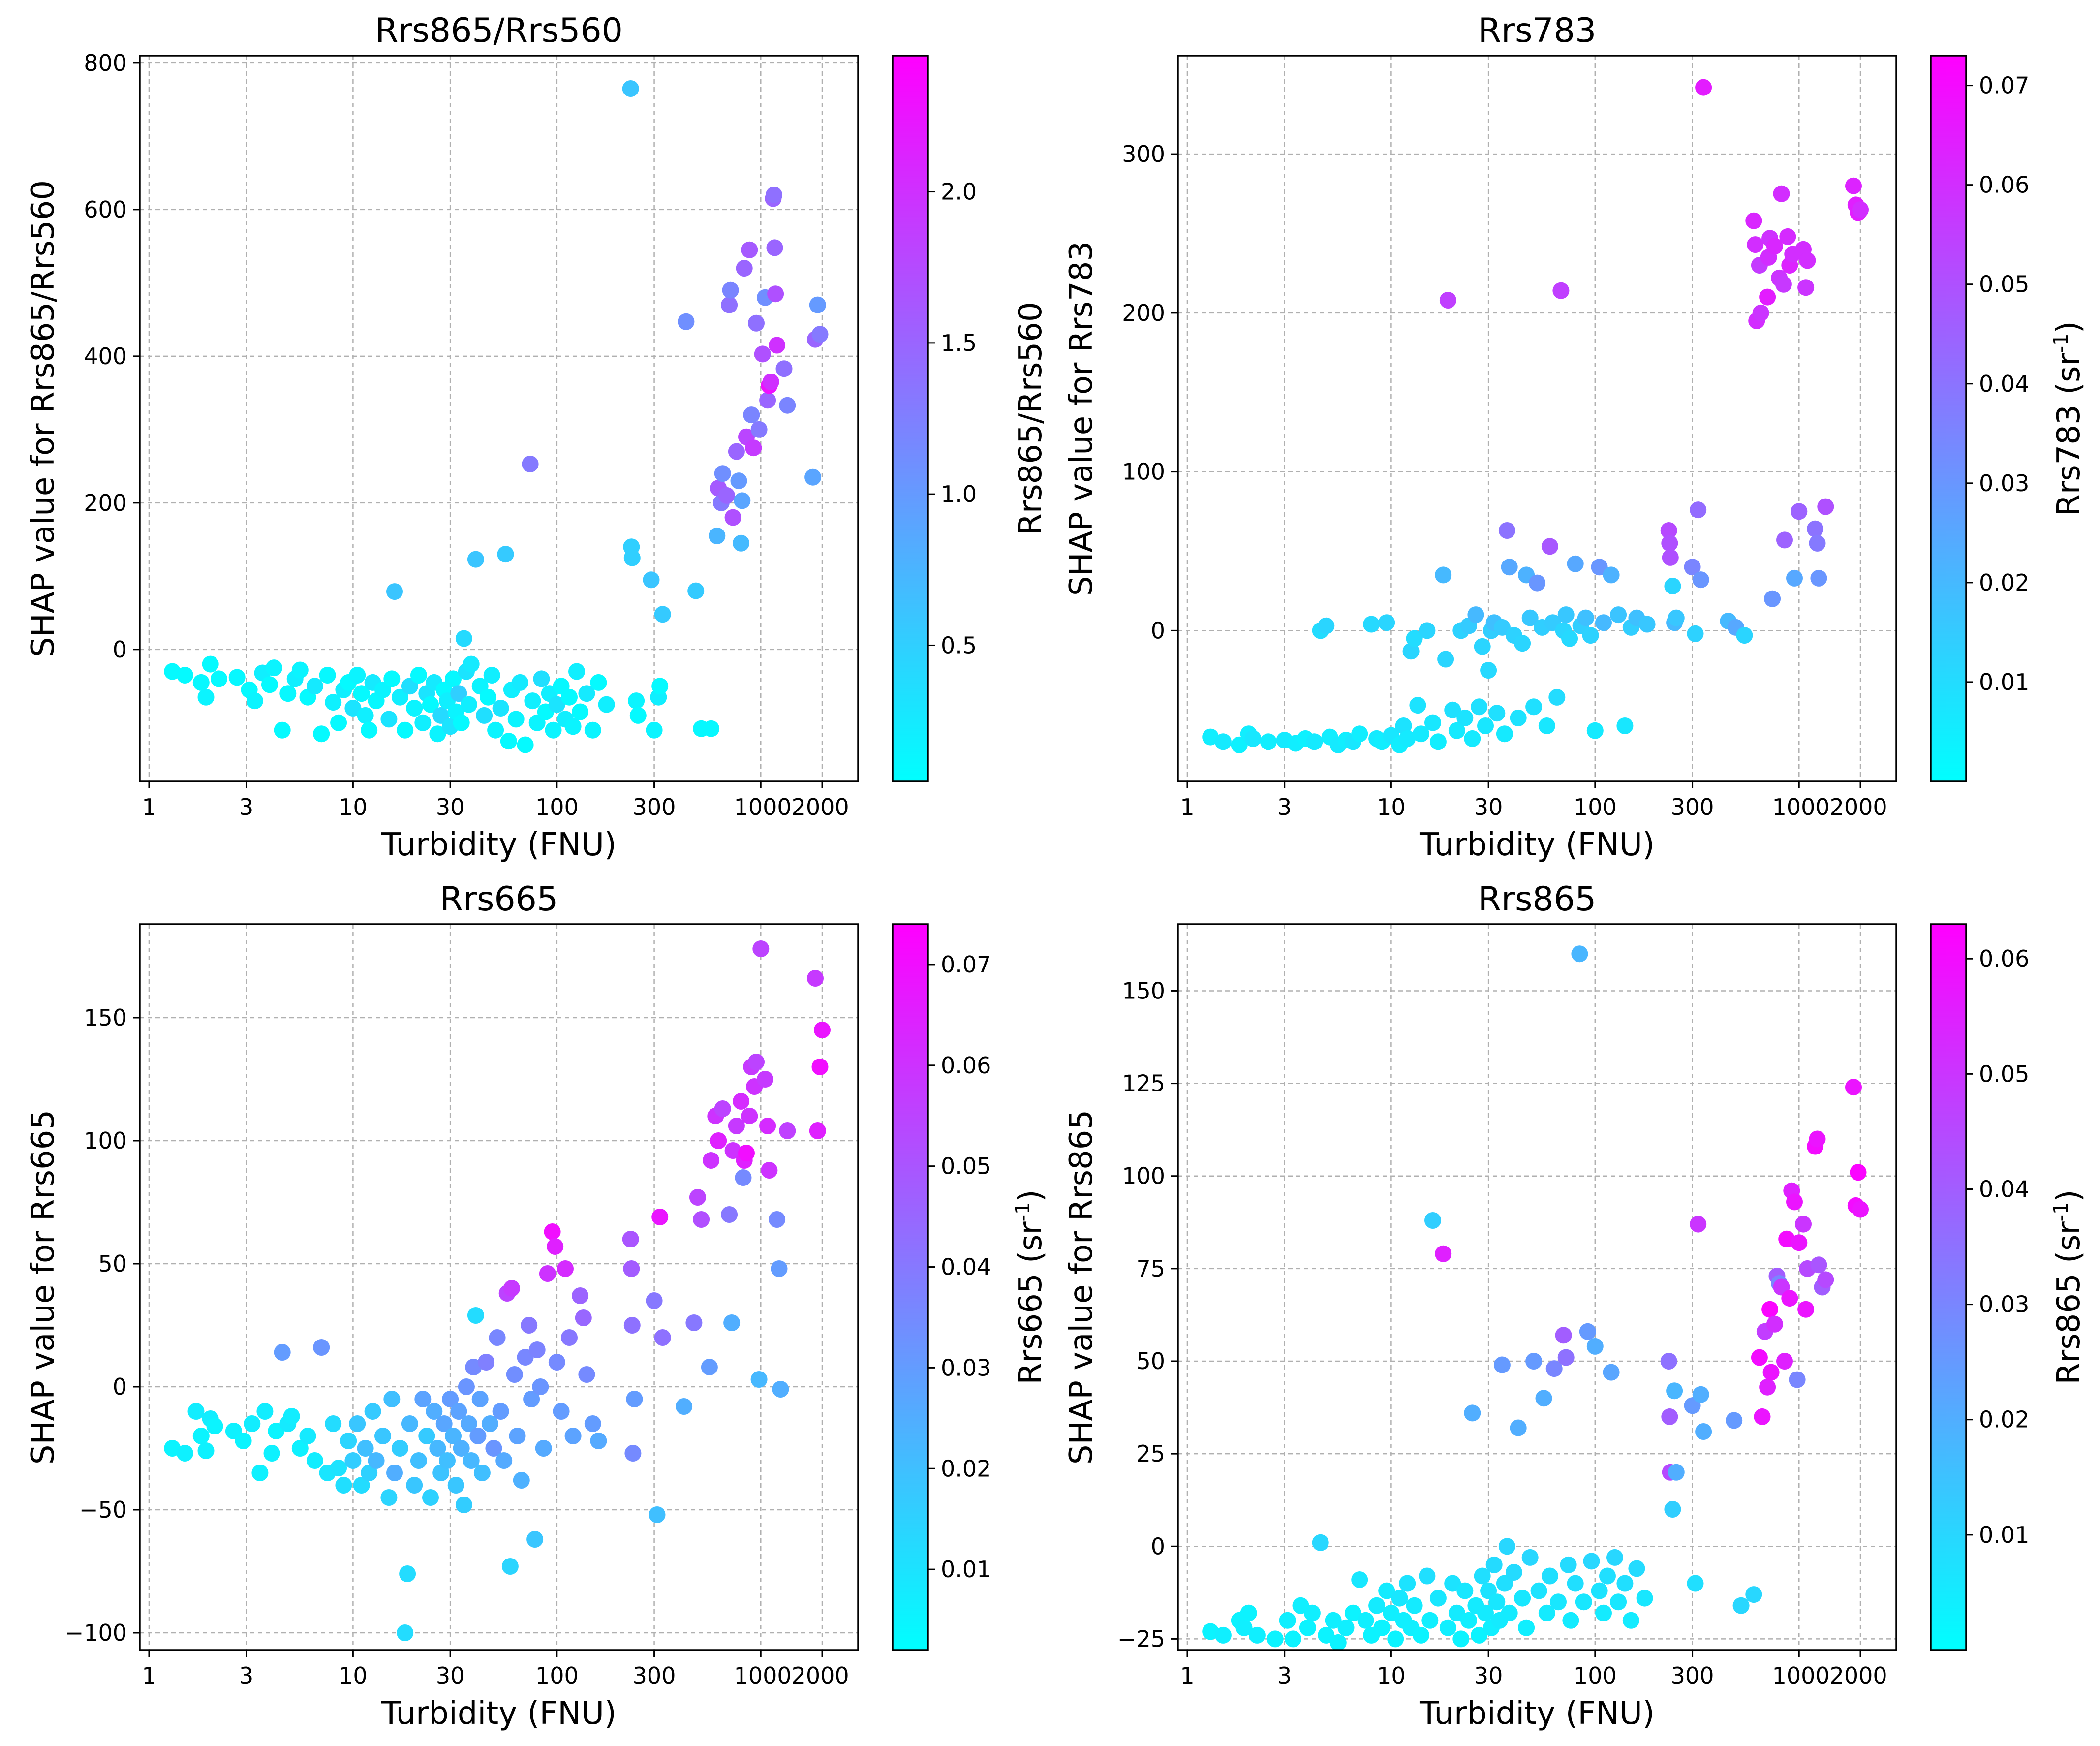 The height and width of the screenshot is (1746, 2100). What do you see at coordinates (2004, 958) in the screenshot?
I see `colorbar-tick-label: 0.06` at bounding box center [2004, 958].